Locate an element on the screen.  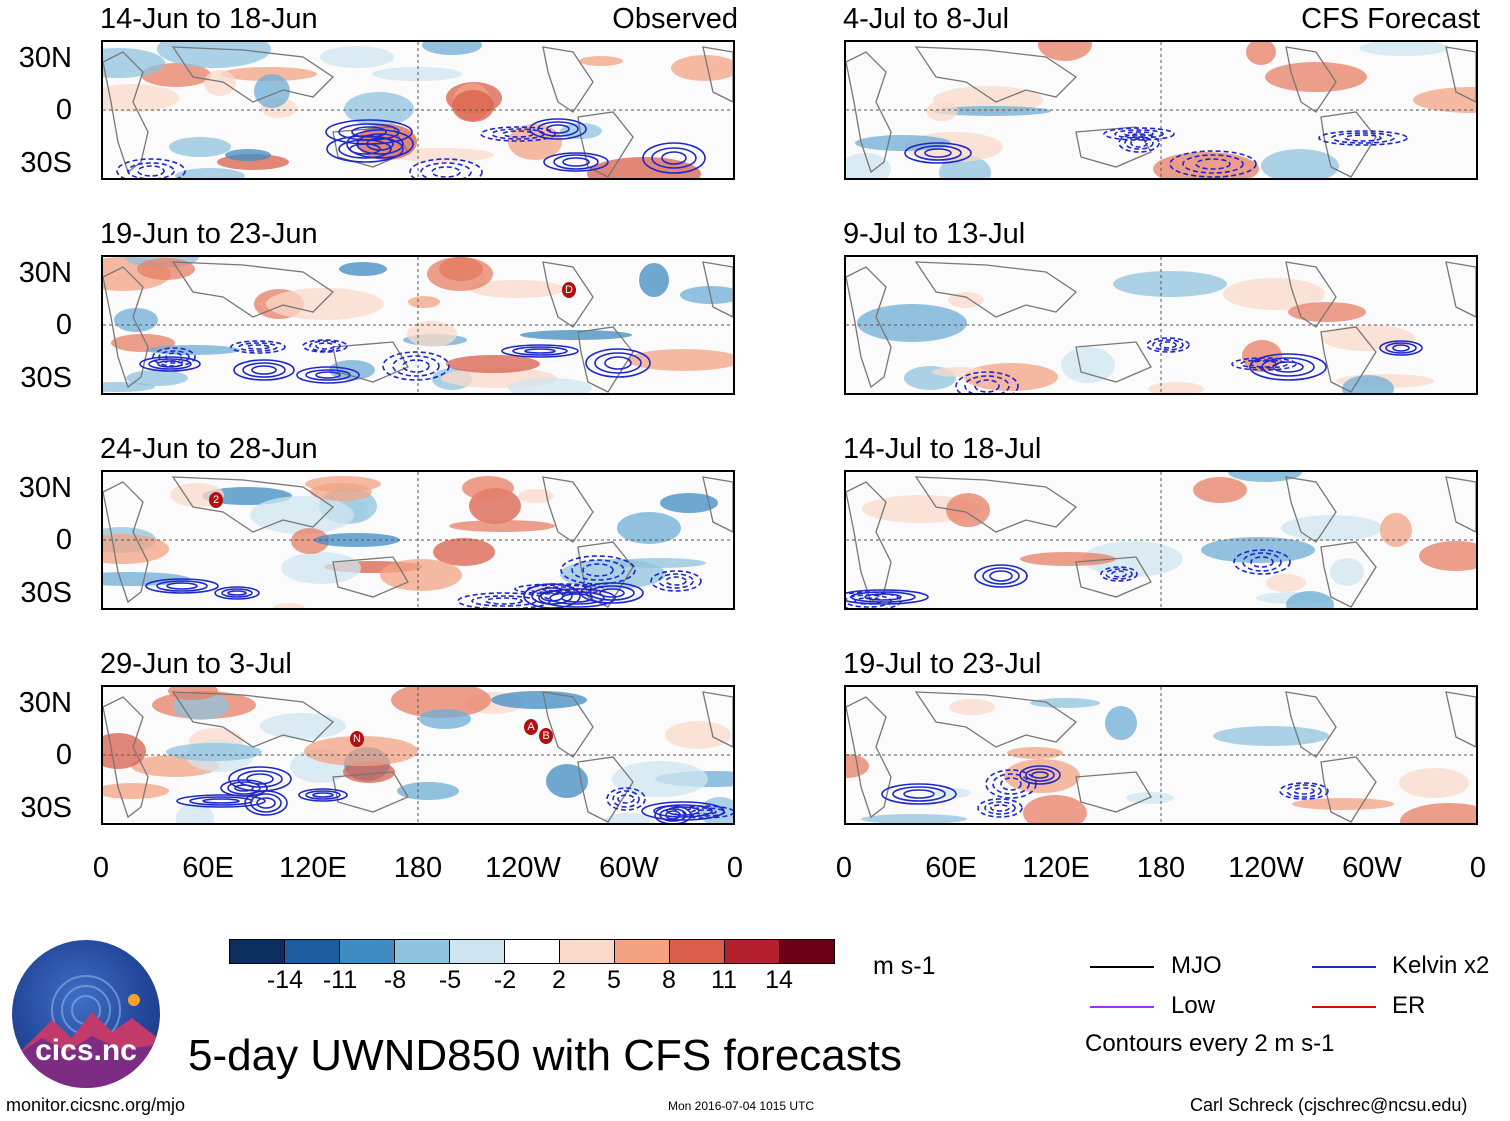
legend-low: Low is located at coordinates (1193, 1005).